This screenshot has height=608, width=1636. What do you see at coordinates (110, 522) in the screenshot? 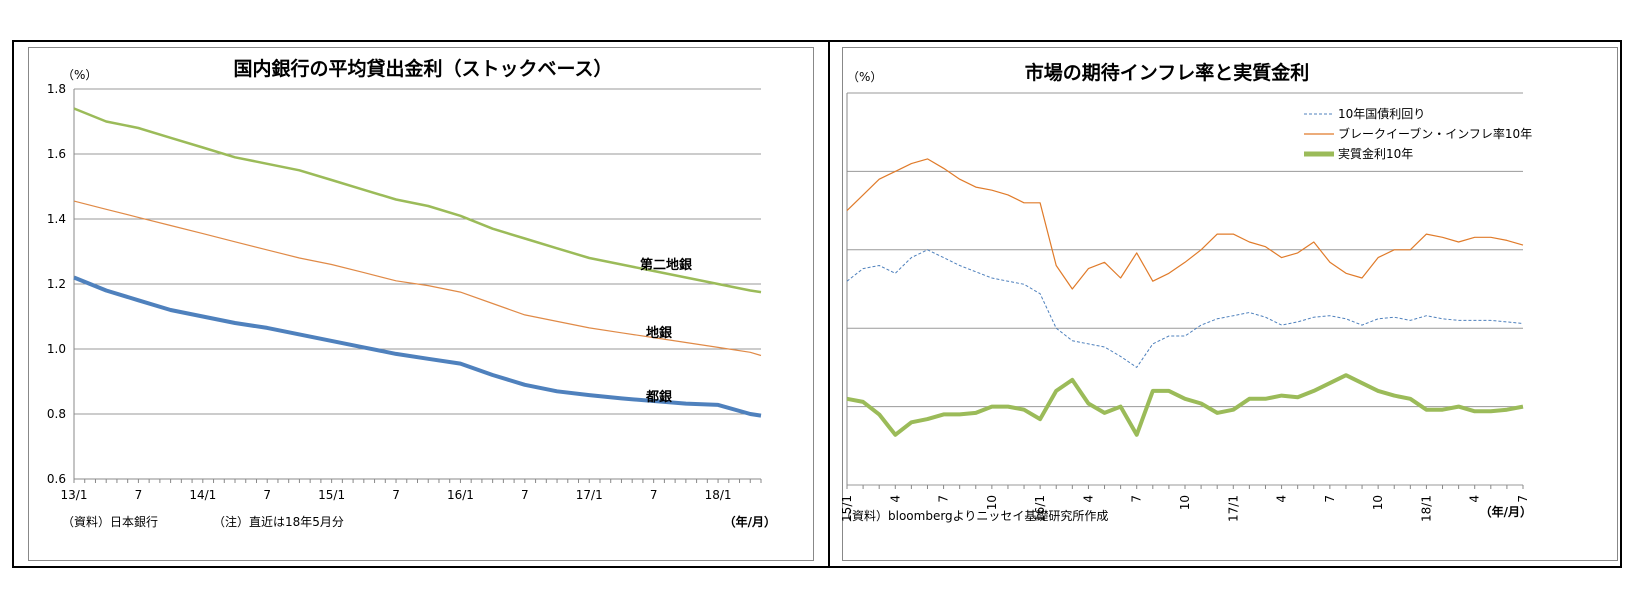
I see `source-note: （資料）日本銀行` at bounding box center [110, 522].